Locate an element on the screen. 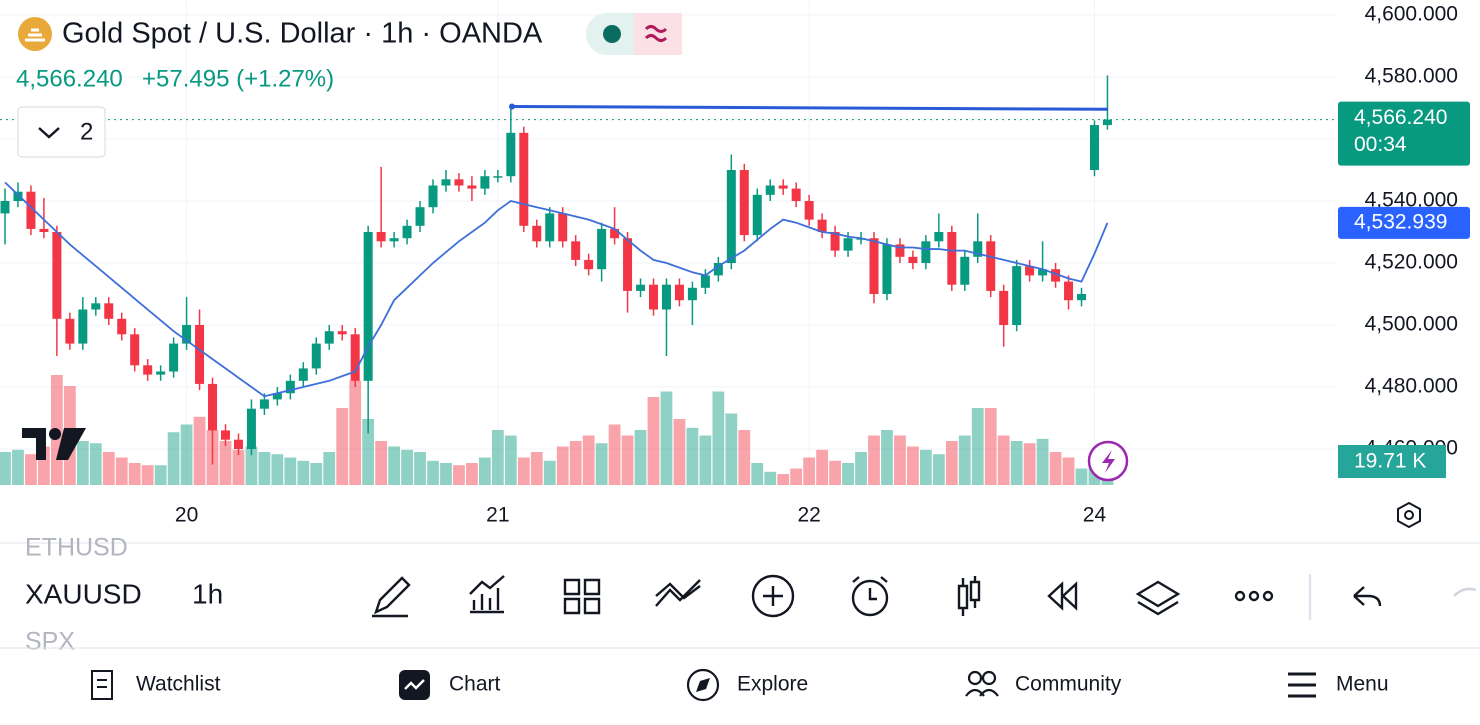  last-price-label: 4,566.240 is located at coordinates (1400, 117).